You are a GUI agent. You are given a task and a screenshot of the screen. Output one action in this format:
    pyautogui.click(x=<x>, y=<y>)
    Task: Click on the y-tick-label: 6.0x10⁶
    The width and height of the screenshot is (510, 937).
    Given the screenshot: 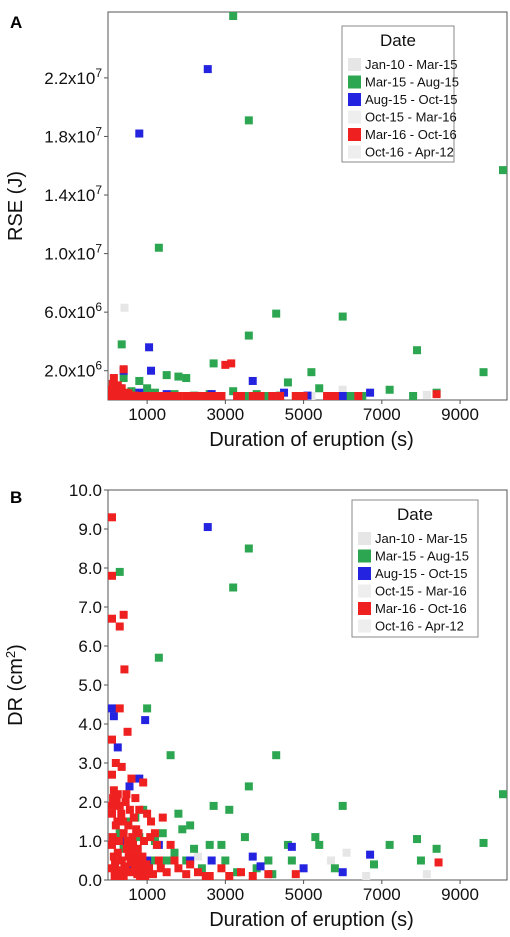 What is the action you would take?
    pyautogui.click(x=73, y=311)
    